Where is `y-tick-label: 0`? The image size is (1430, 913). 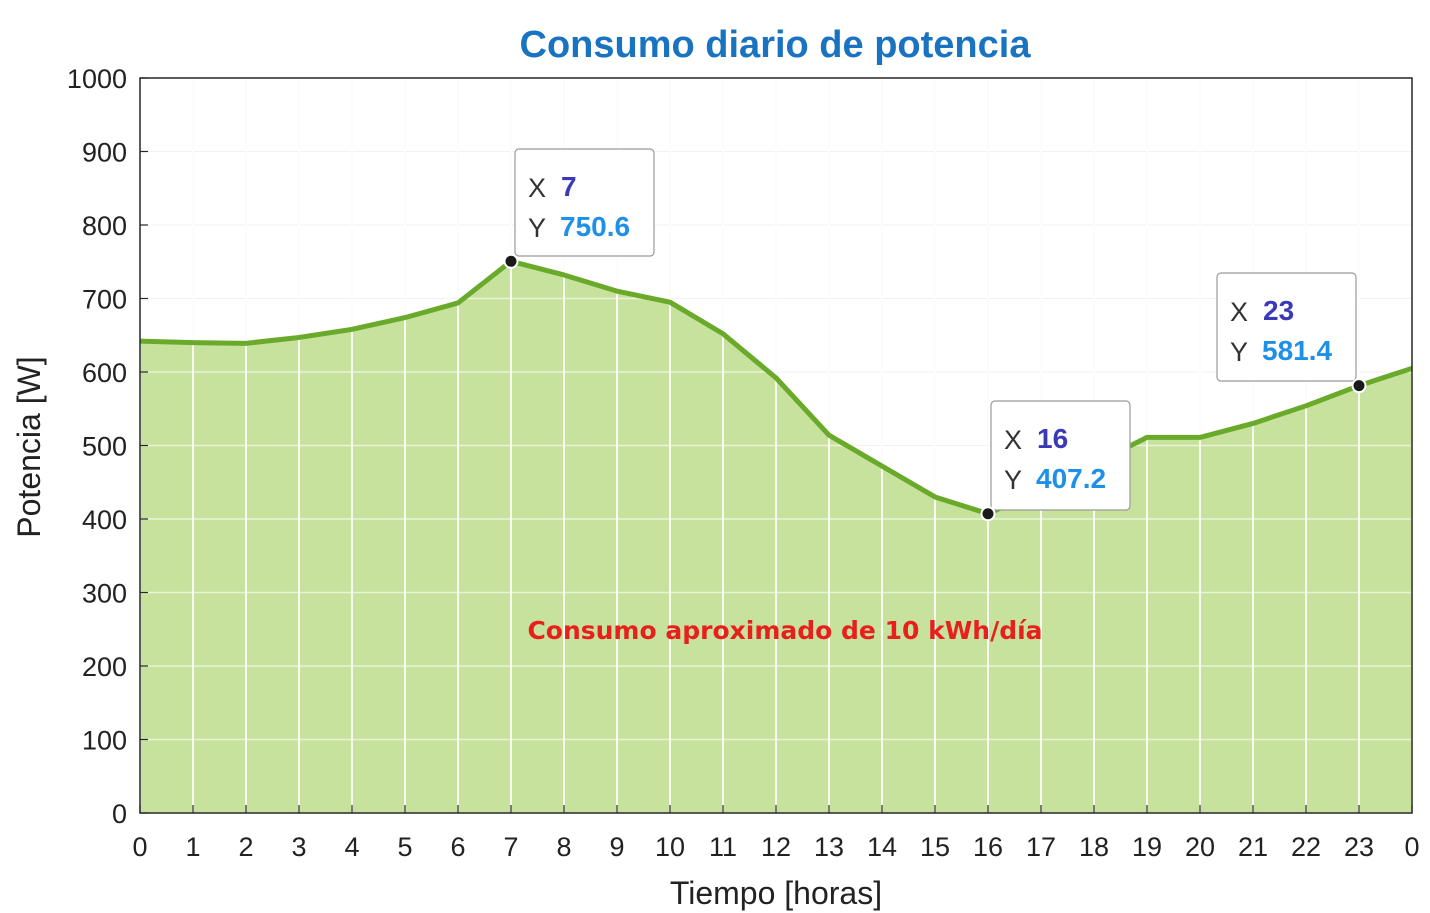 y-tick-label: 0 is located at coordinates (119, 814).